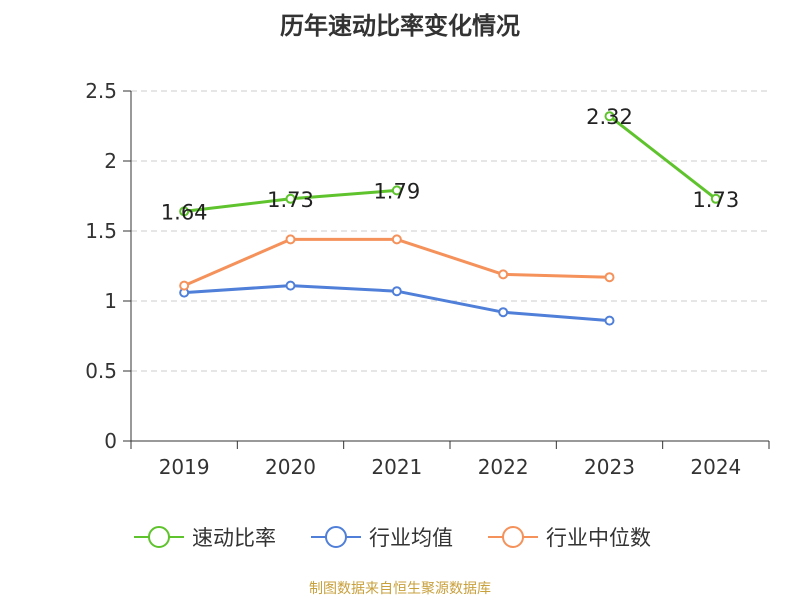 The image size is (800, 600). Describe the element at coordinates (450, 164) in the screenshot. I see `data-labels: 1.64 1.73 1.79 2.32 1.73` at that location.